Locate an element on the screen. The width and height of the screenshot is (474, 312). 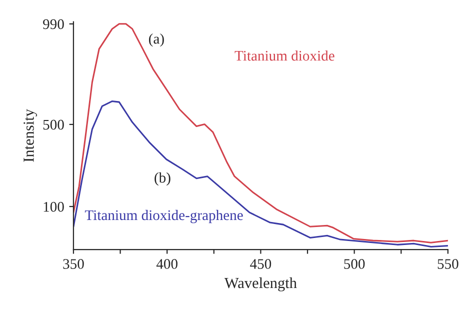
text: Titanium dioxide is located at coordinates (284, 55).